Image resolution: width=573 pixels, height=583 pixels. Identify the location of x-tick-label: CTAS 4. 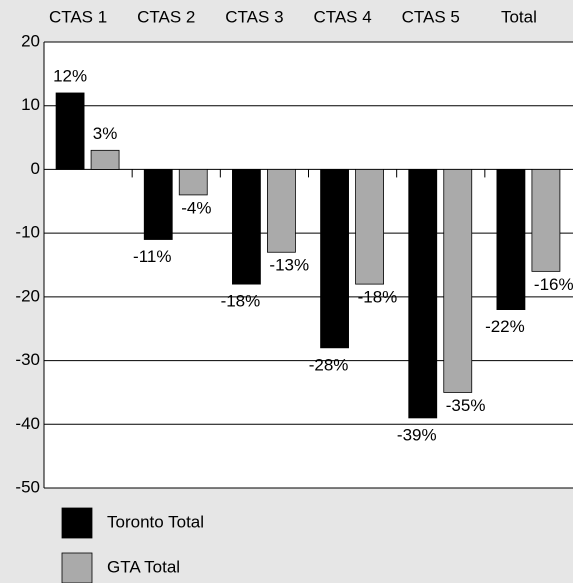
(342, 16).